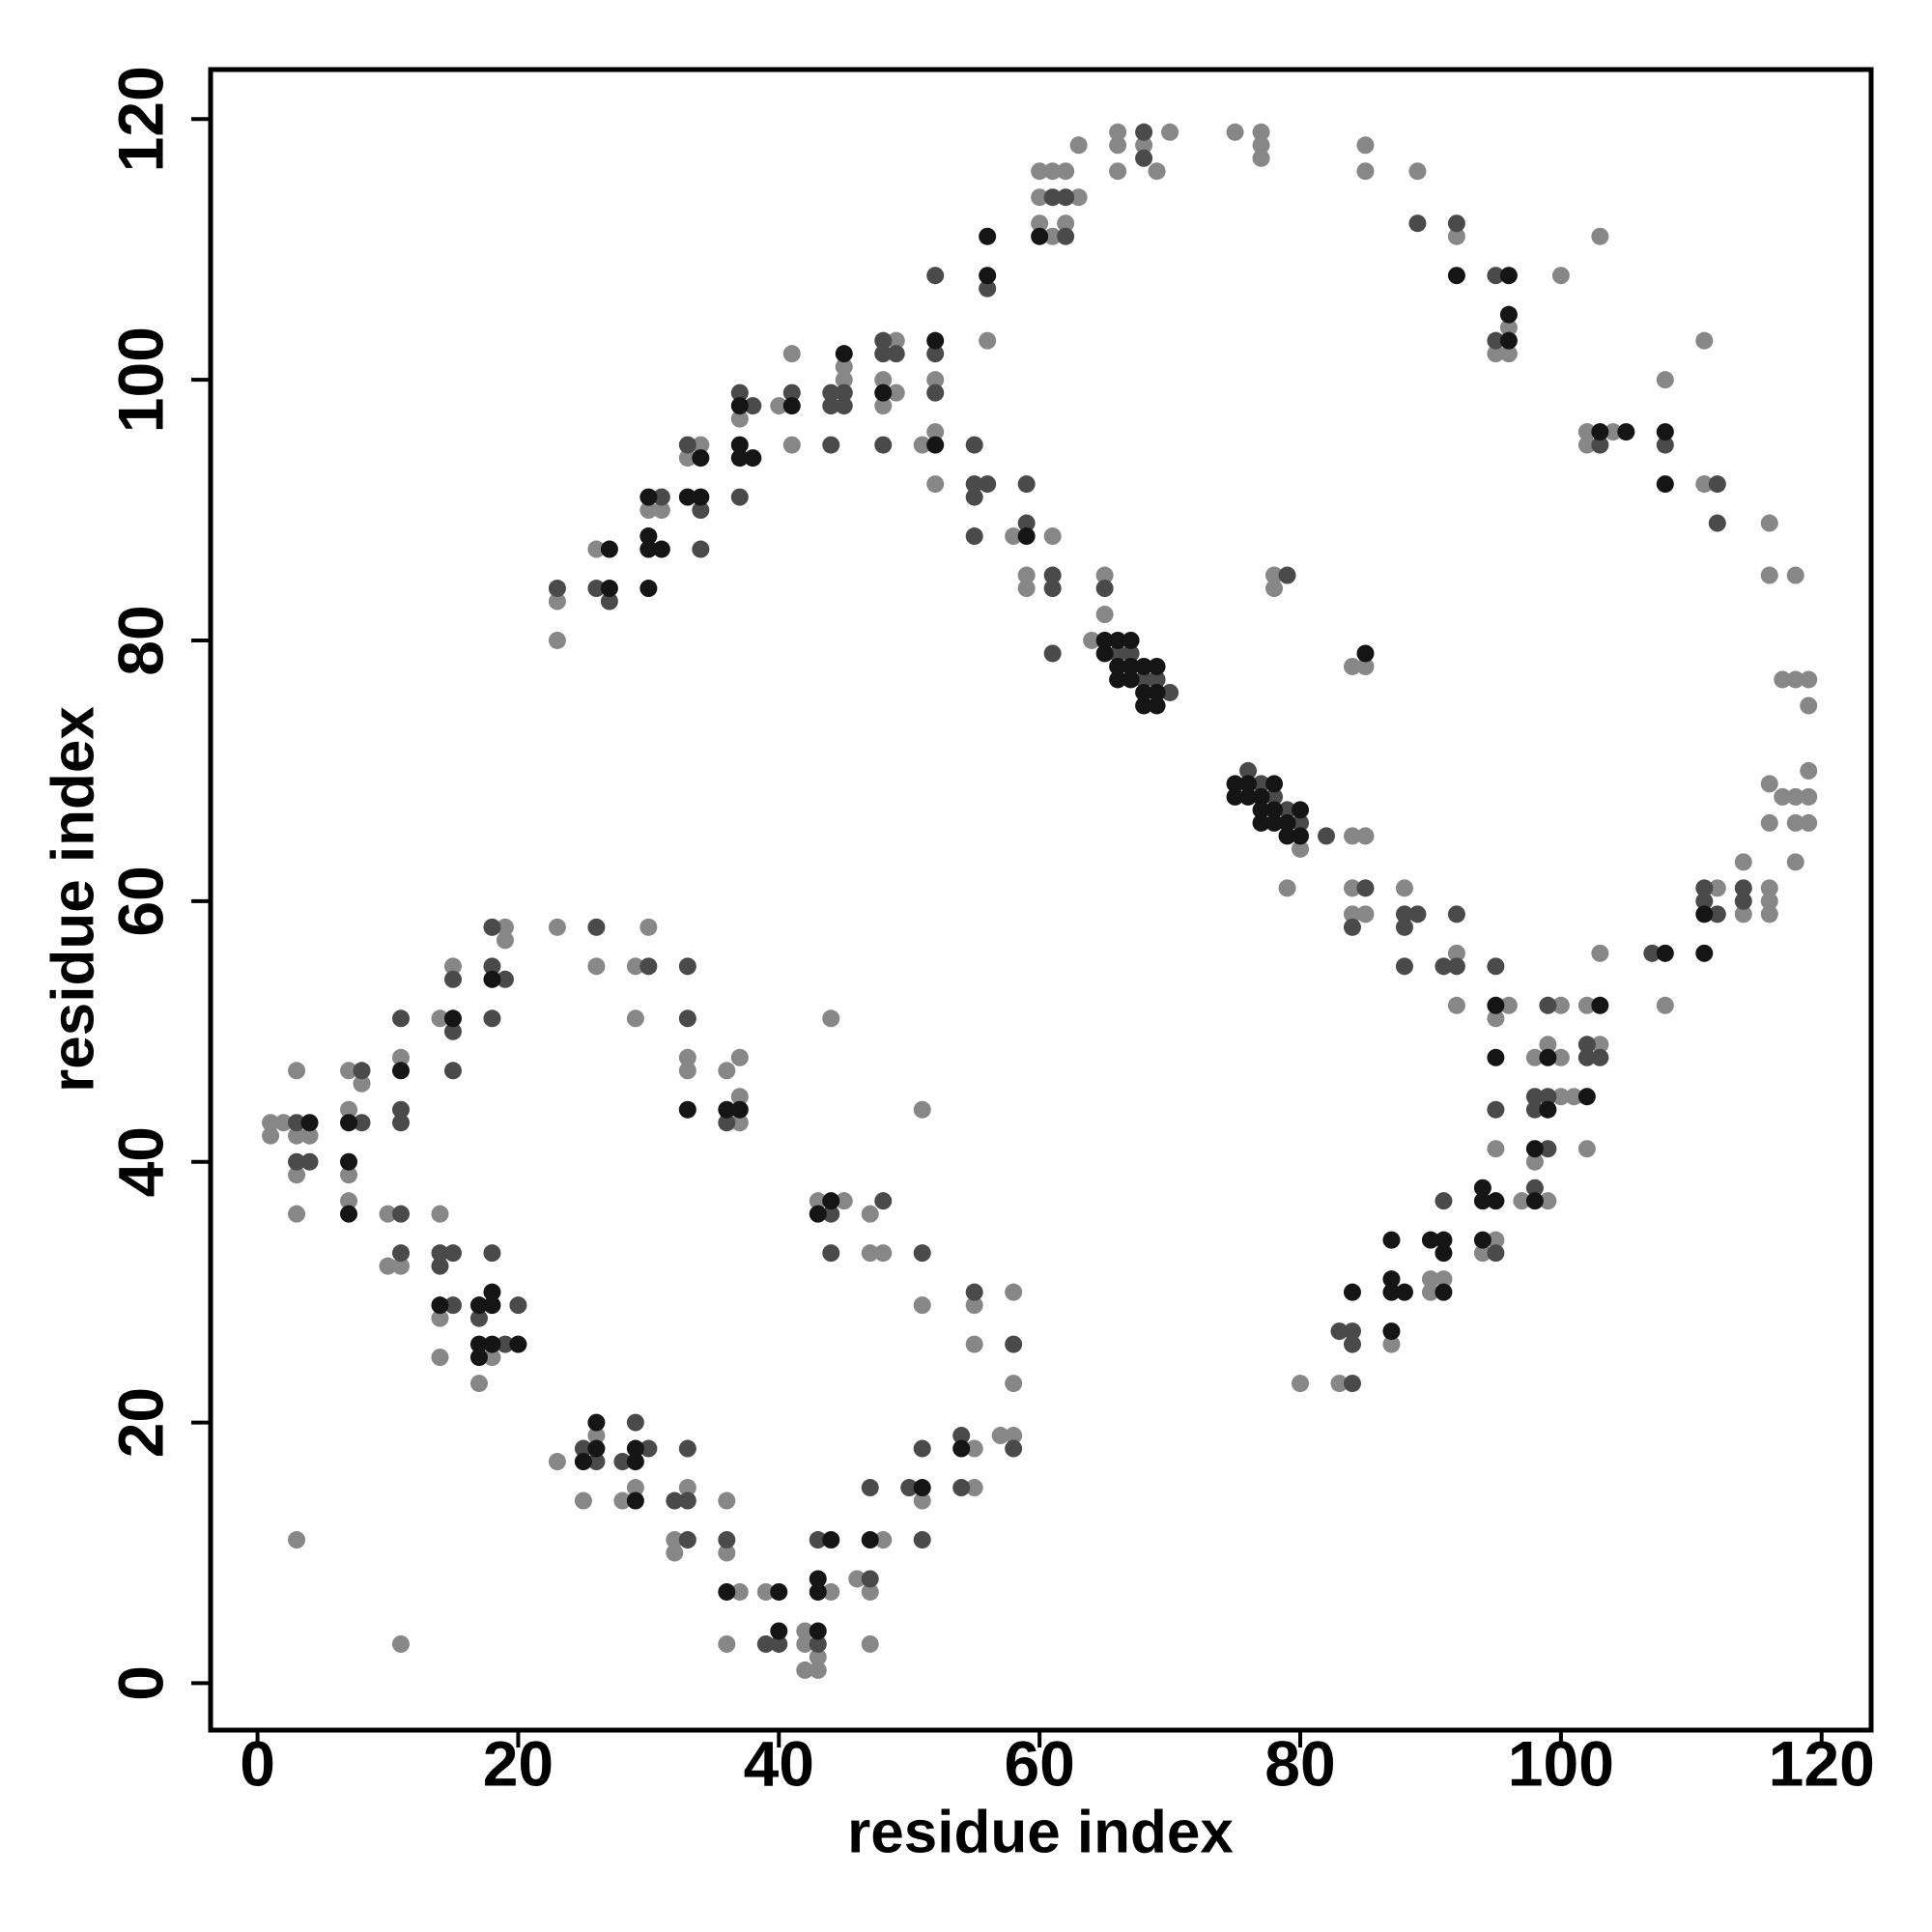  What do you see at coordinates (518, 1763) in the screenshot?
I see `x-tick-label: 20` at bounding box center [518, 1763].